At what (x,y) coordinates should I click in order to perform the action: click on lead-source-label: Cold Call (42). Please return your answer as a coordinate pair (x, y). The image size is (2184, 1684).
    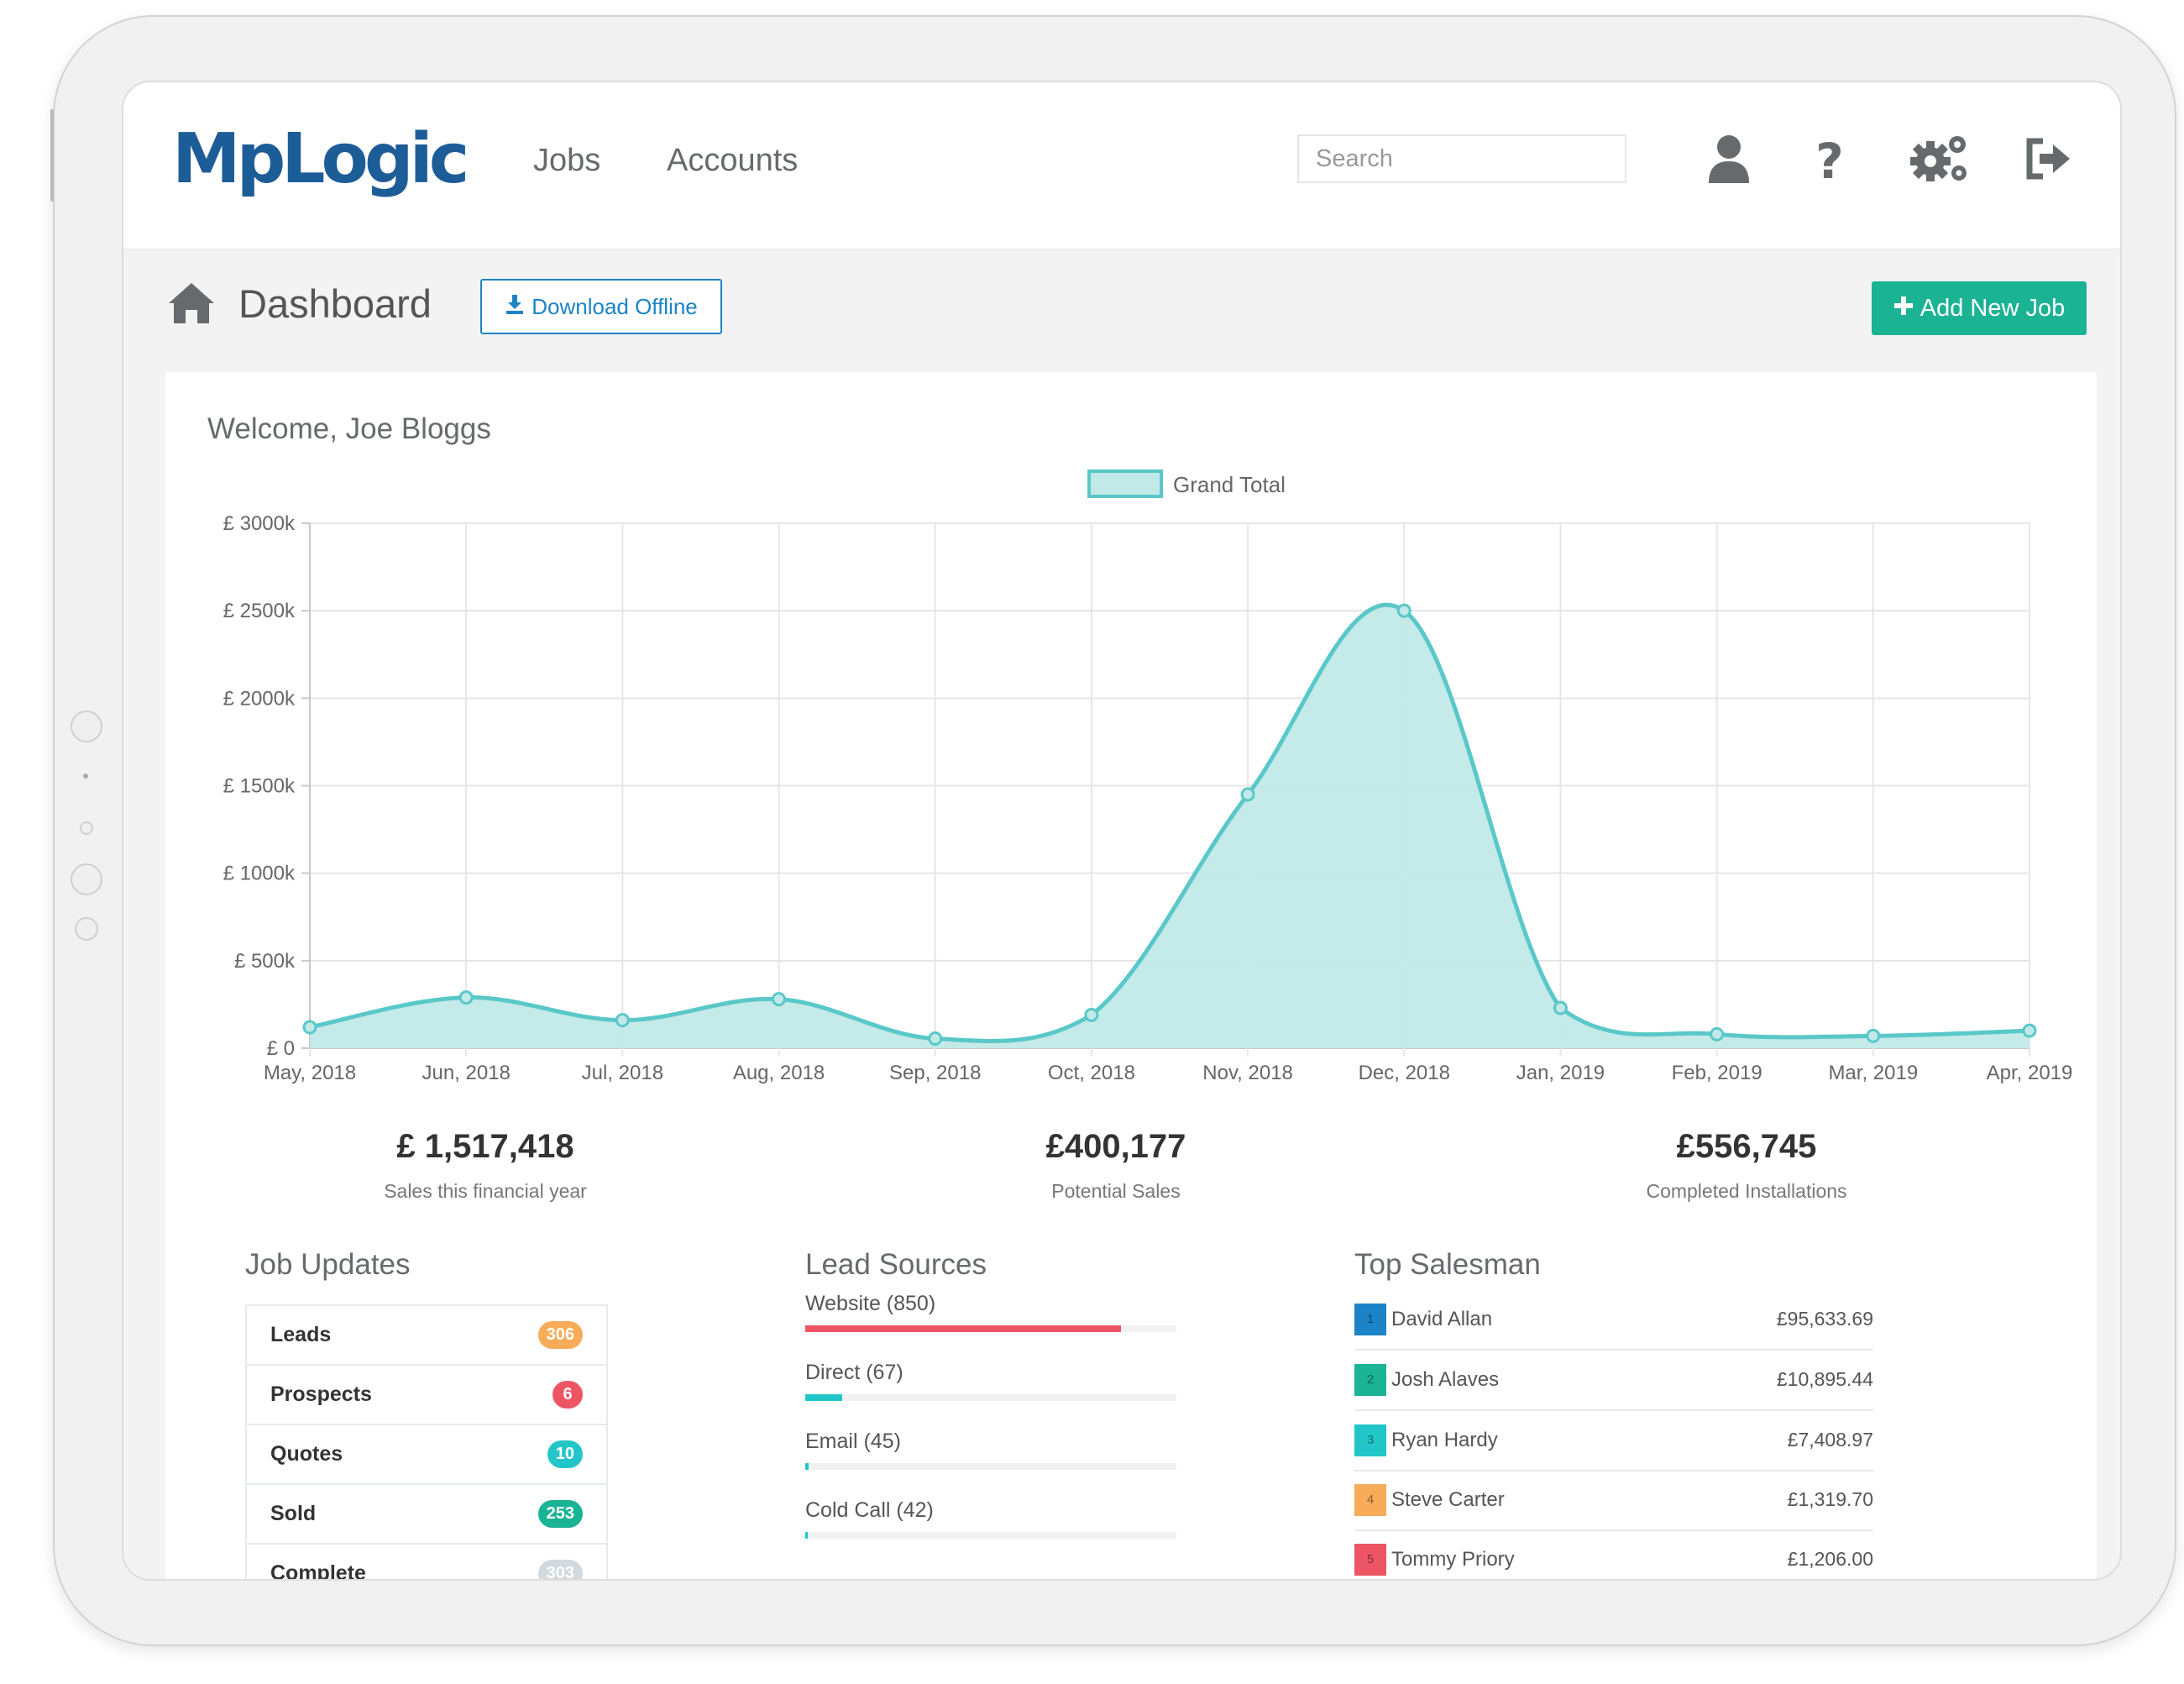
    Looking at the image, I should click on (869, 1510).